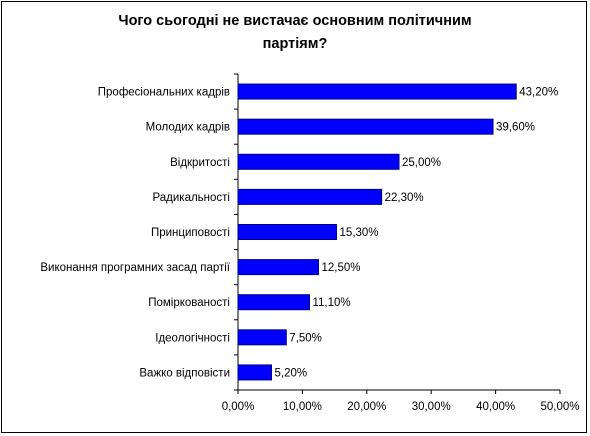 The image size is (590, 436). What do you see at coordinates (290, 373) in the screenshot?
I see `data-label: 5,20%` at bounding box center [290, 373].